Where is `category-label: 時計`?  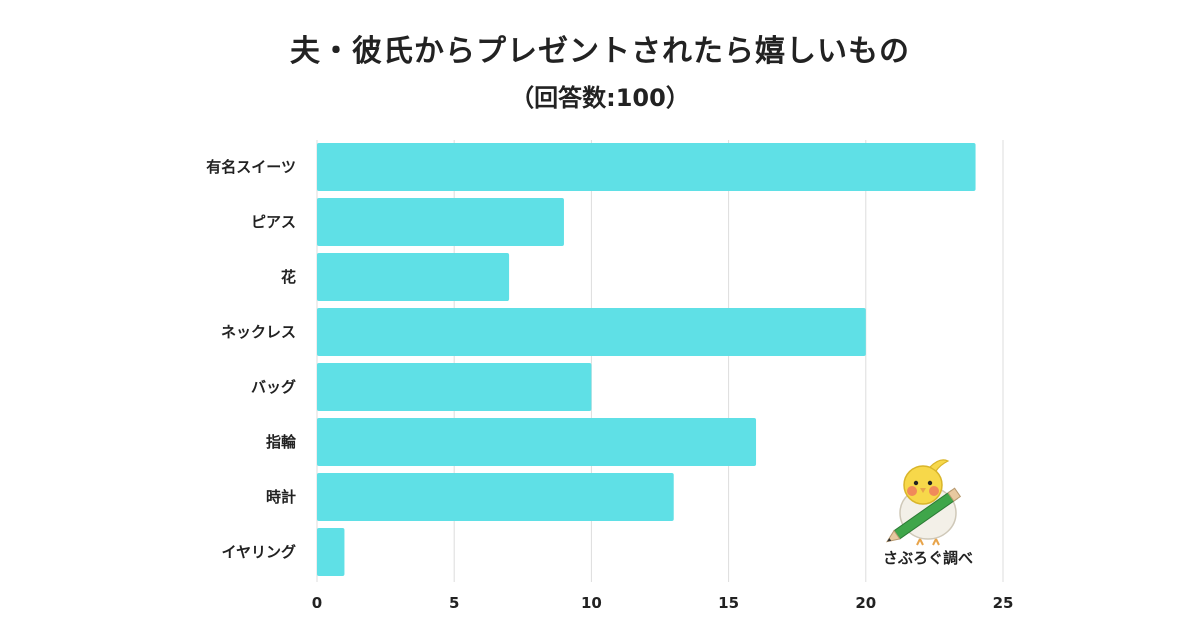
category-label: 時計 is located at coordinates (281, 497).